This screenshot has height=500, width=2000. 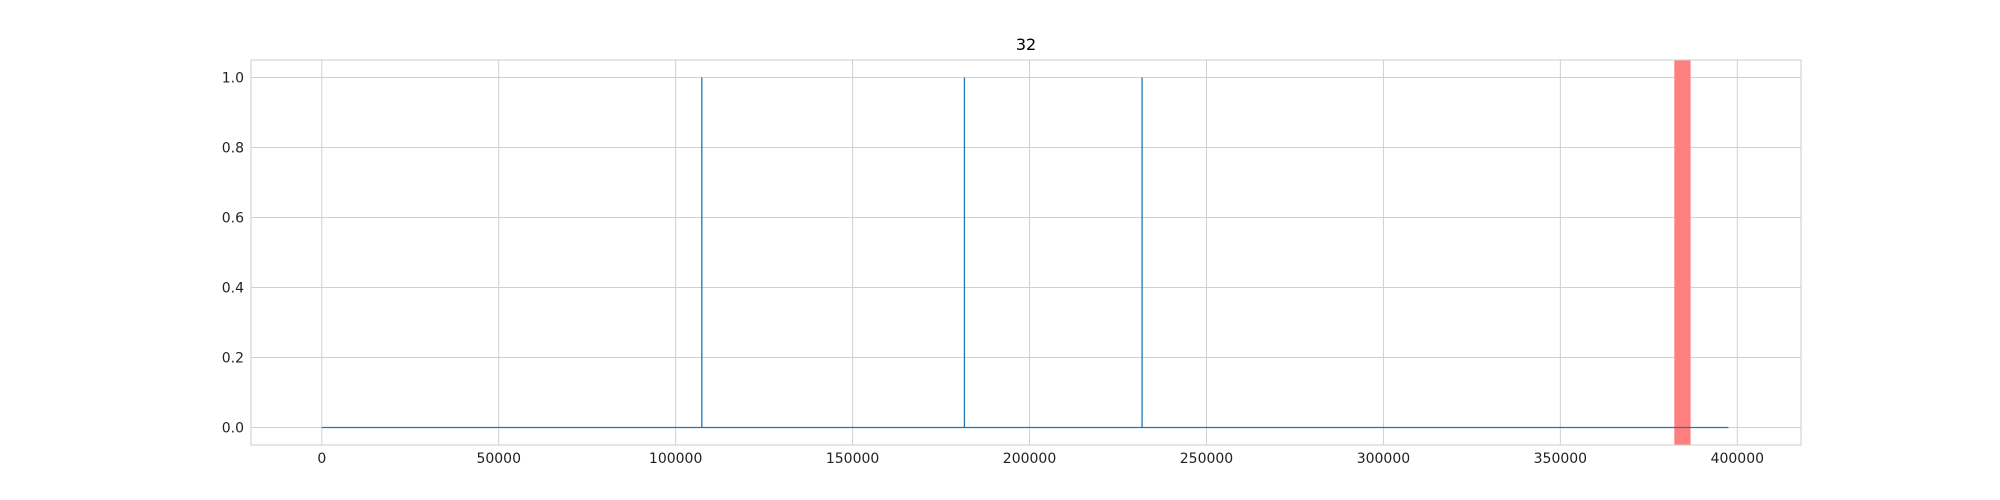 I want to click on y-tick-label: 0.2, so click(x=233, y=359).